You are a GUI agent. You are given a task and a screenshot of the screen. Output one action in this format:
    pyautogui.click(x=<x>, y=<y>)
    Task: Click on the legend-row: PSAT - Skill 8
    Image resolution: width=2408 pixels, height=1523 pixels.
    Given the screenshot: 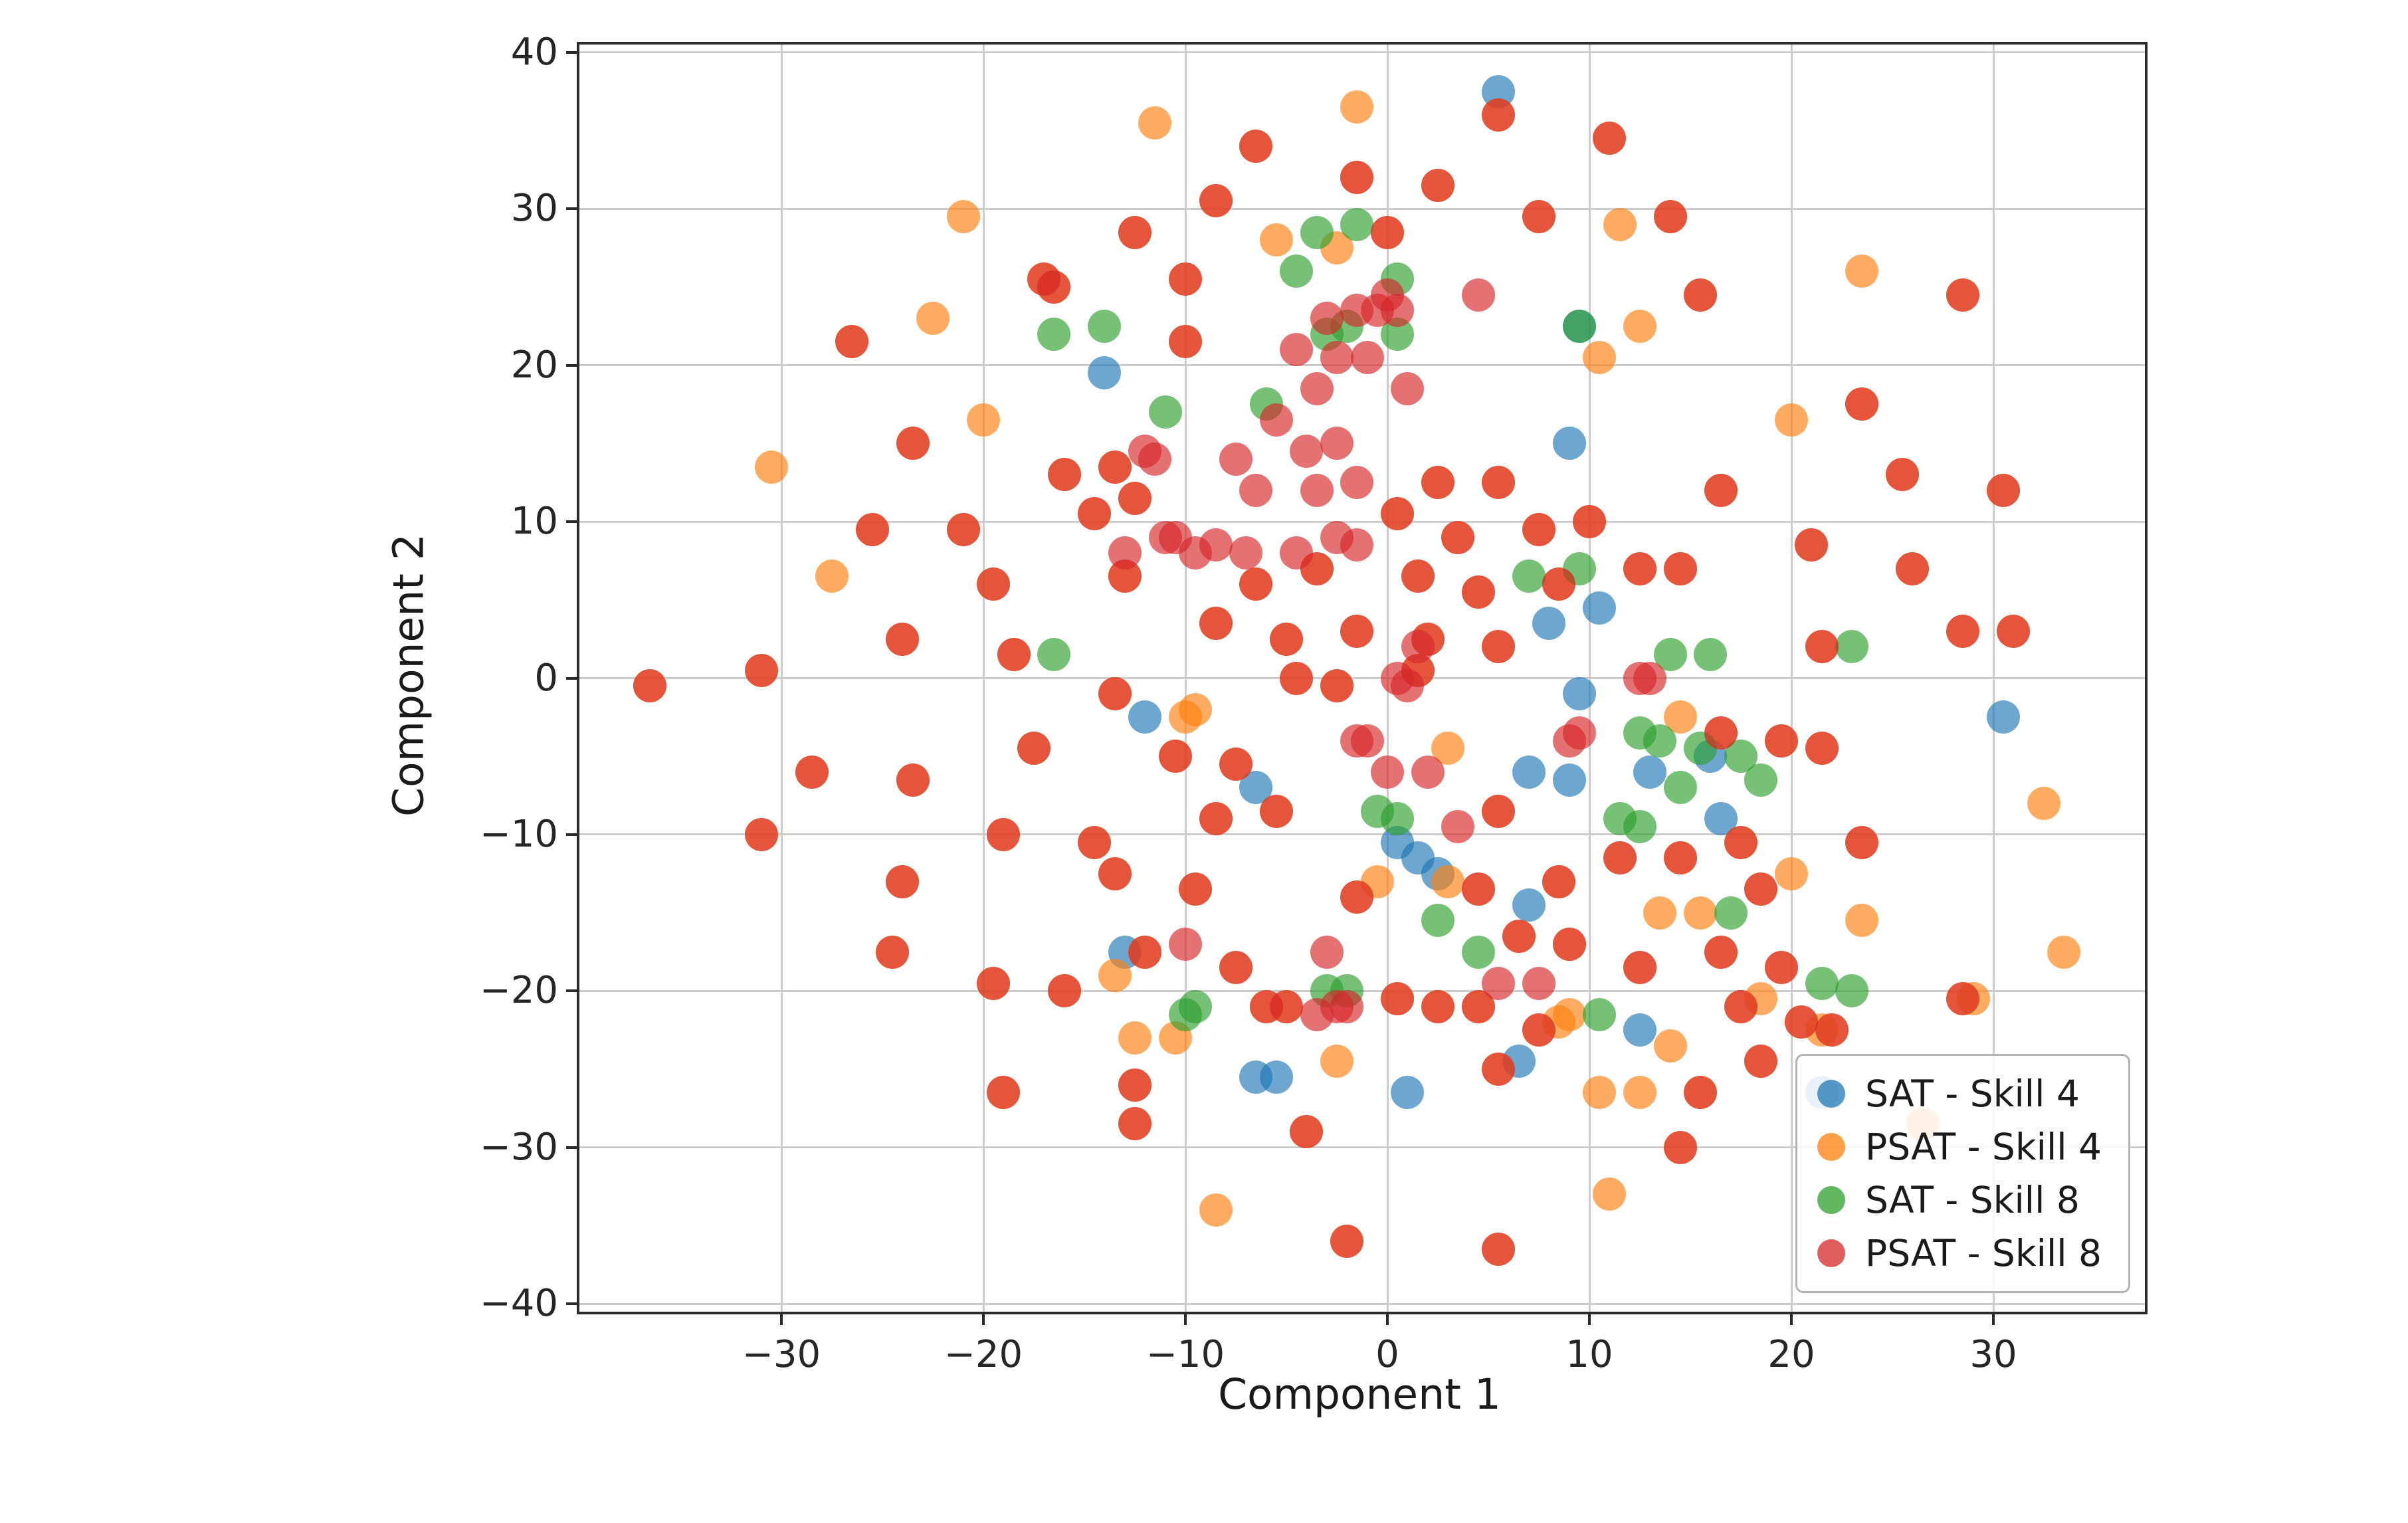 What is the action you would take?
    pyautogui.click(x=1959, y=1253)
    